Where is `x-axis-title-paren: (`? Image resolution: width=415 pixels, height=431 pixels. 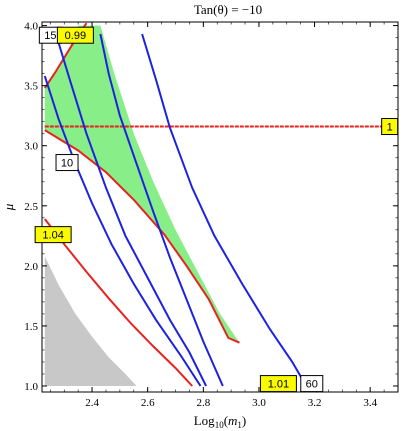 x-axis-title-paren: ( is located at coordinates (226, 420).